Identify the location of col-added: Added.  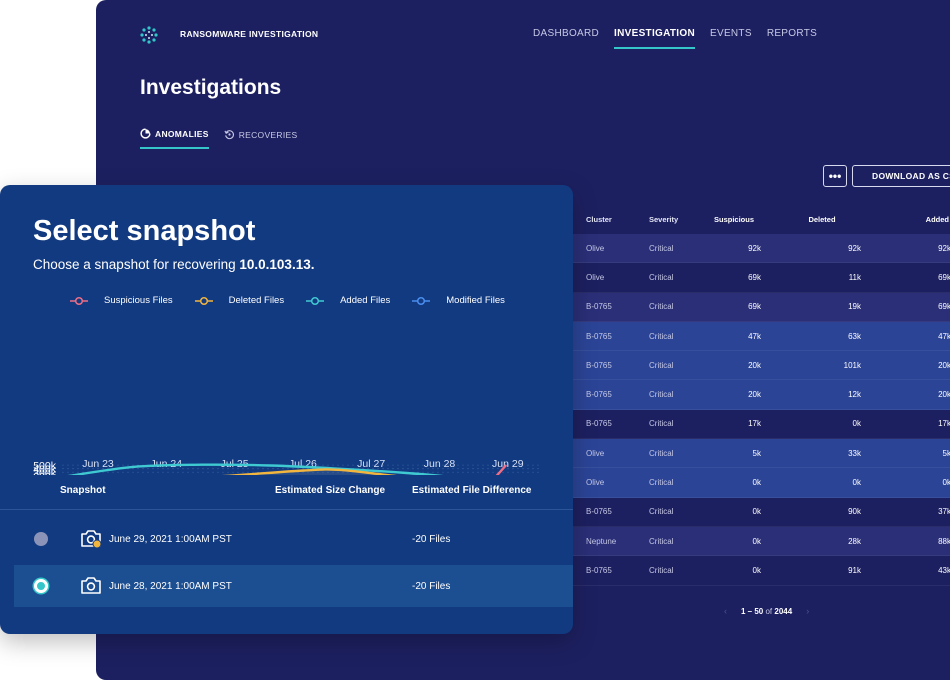
(937, 219).